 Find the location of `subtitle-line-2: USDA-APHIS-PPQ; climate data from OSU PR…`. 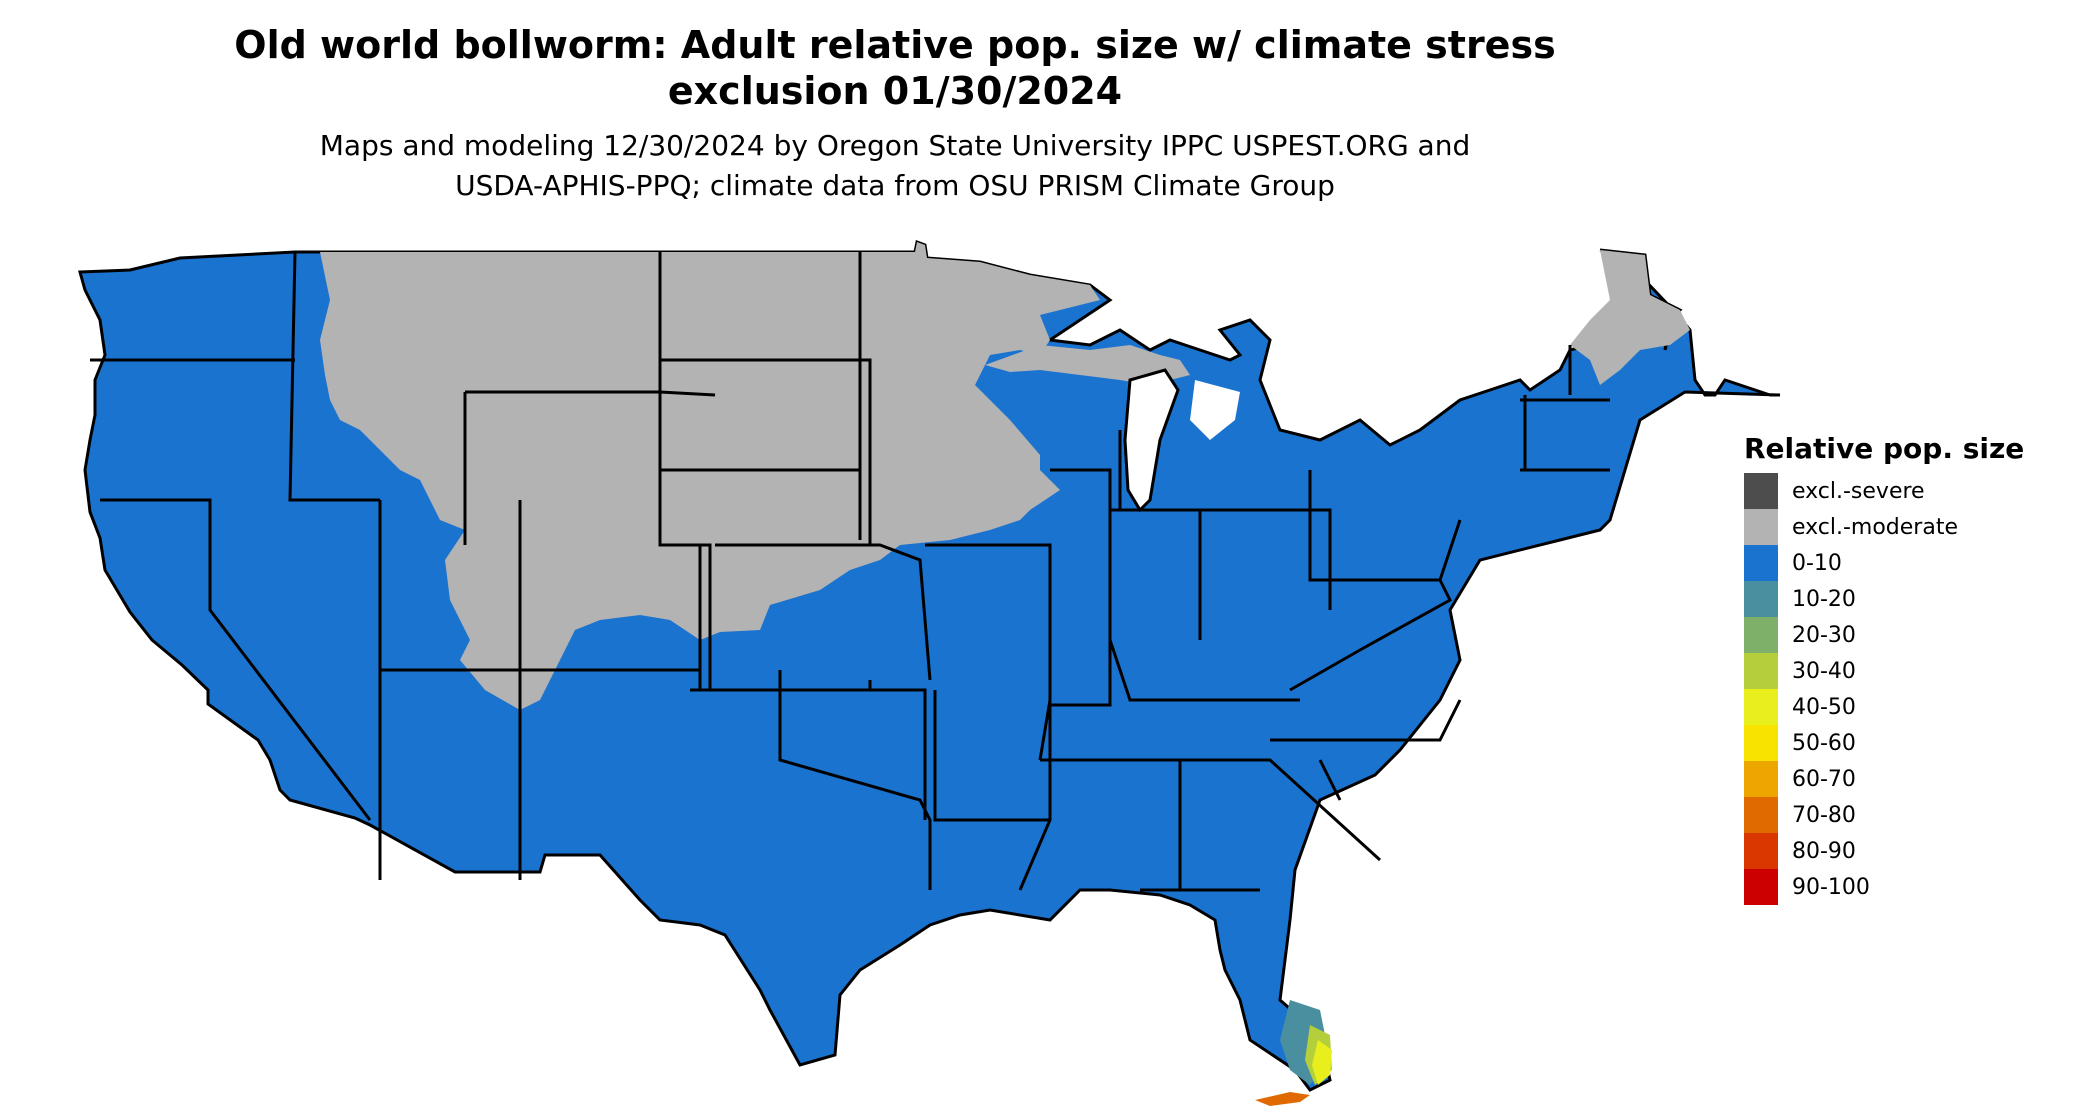

subtitle-line-2: USDA-APHIS-PPQ; climate data from OSU PR… is located at coordinates (895, 185).